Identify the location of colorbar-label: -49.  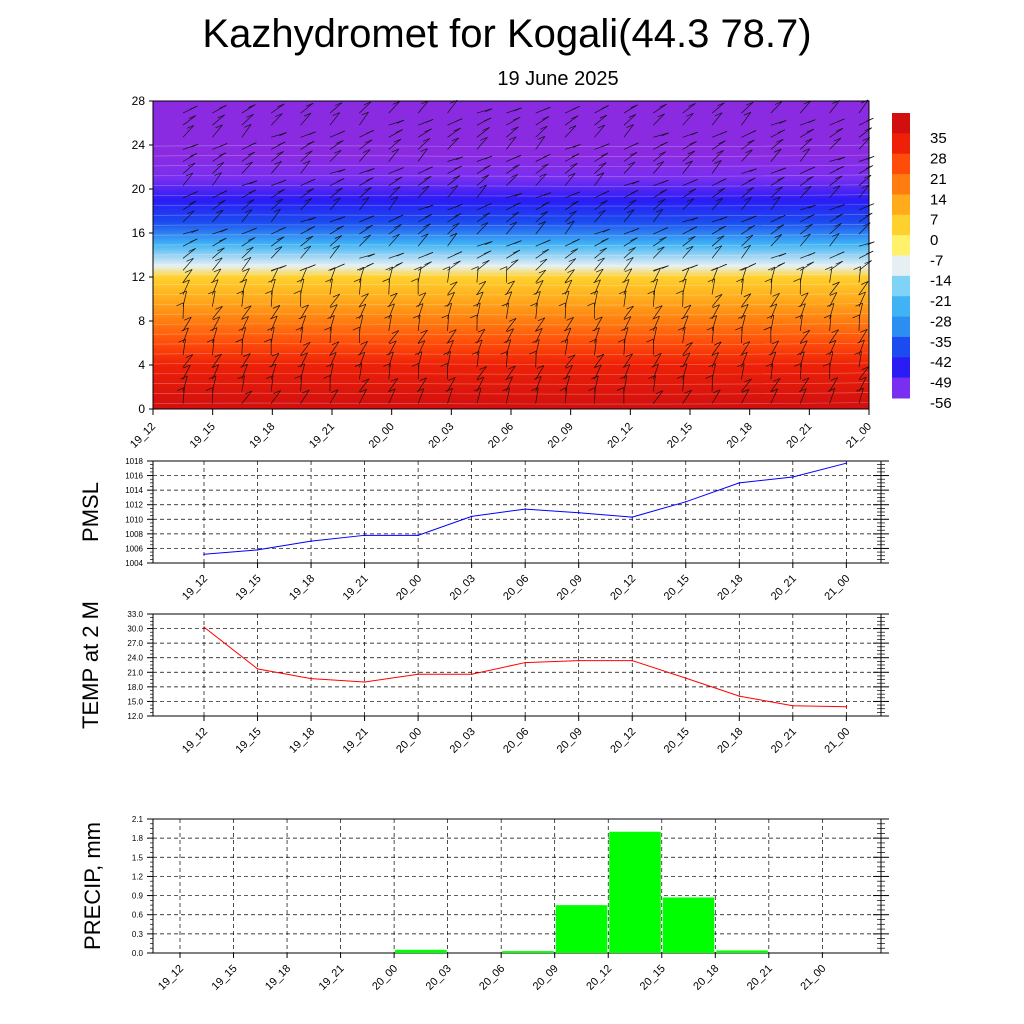
(941, 382).